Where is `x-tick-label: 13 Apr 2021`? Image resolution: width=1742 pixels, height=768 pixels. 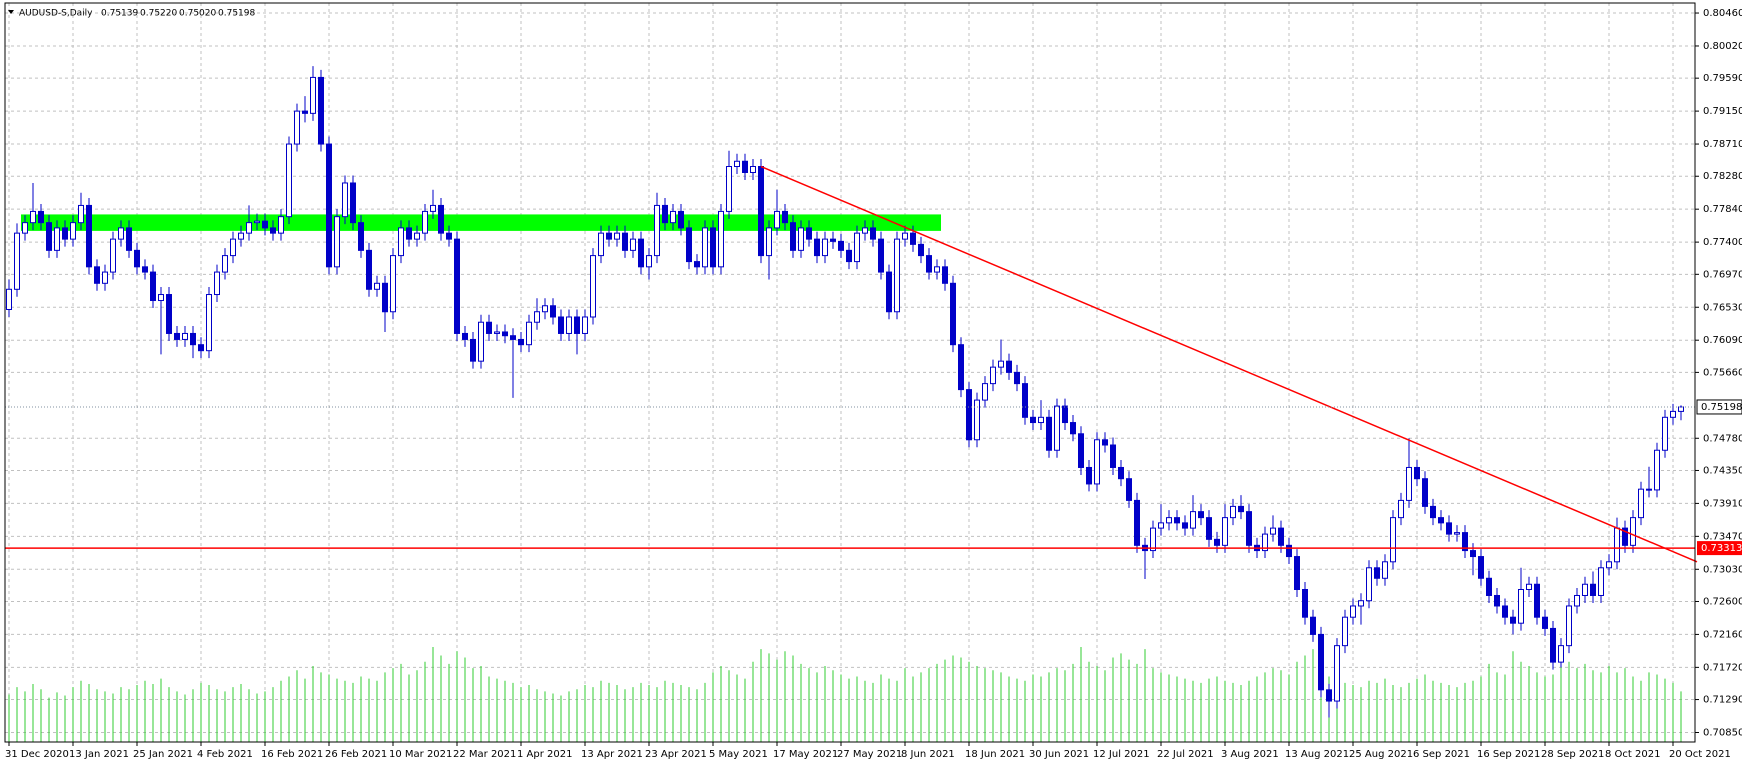 x-tick-label: 13 Apr 2021 is located at coordinates (612, 754).